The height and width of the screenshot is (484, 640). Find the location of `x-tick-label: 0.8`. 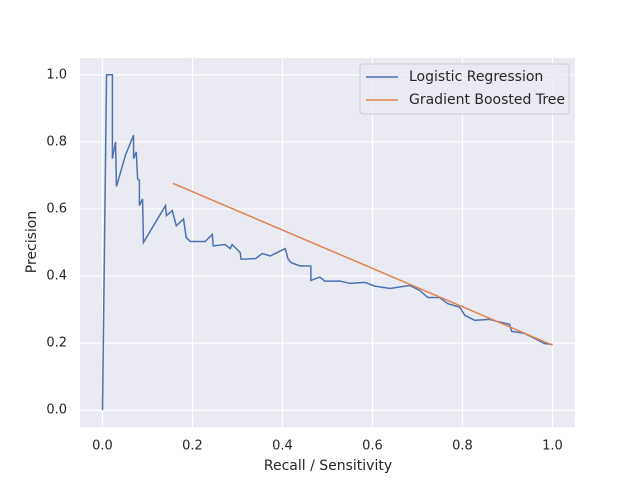

x-tick-label: 0.8 is located at coordinates (462, 446).